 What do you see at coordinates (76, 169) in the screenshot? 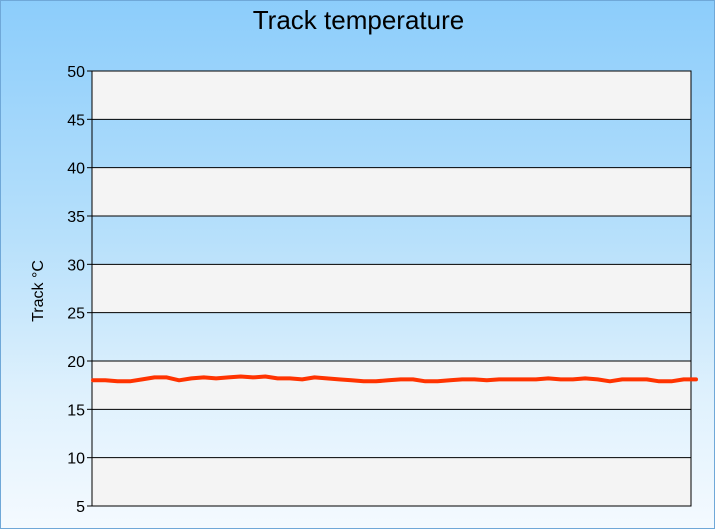
I see `y-tick-label: 40` at bounding box center [76, 169].